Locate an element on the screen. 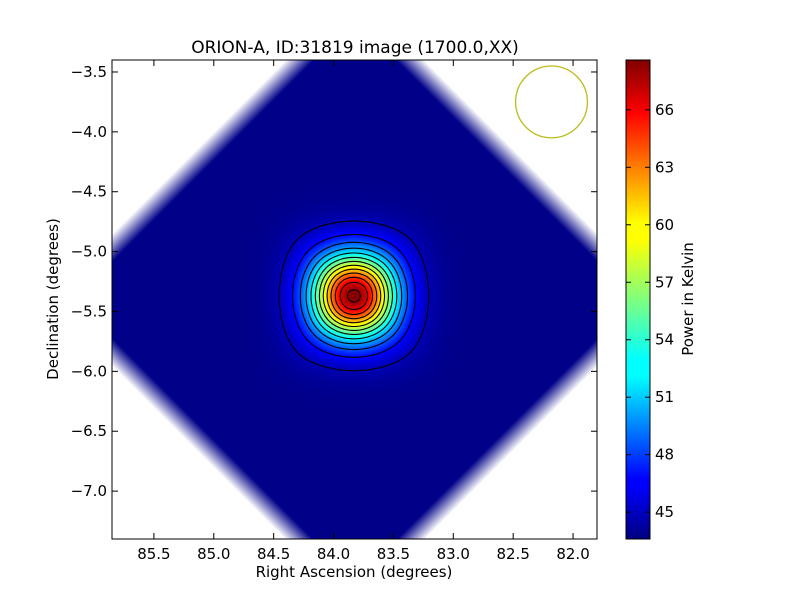 This screenshot has width=800, height=600. x-tick-label: 83.5 is located at coordinates (393, 554).